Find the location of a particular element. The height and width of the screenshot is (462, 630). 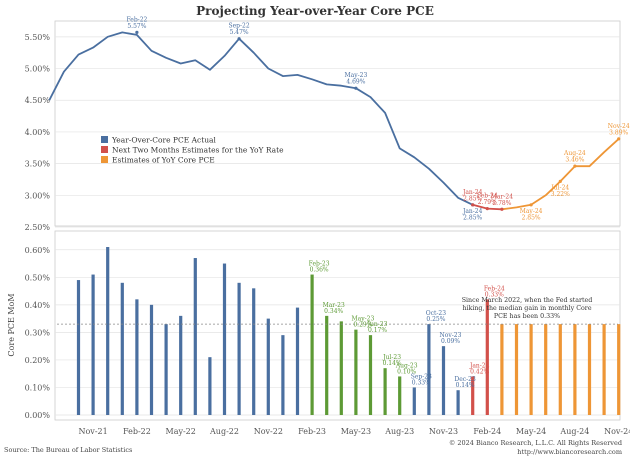

bar-annotation-label: Nov-23 is located at coordinates (451, 335).